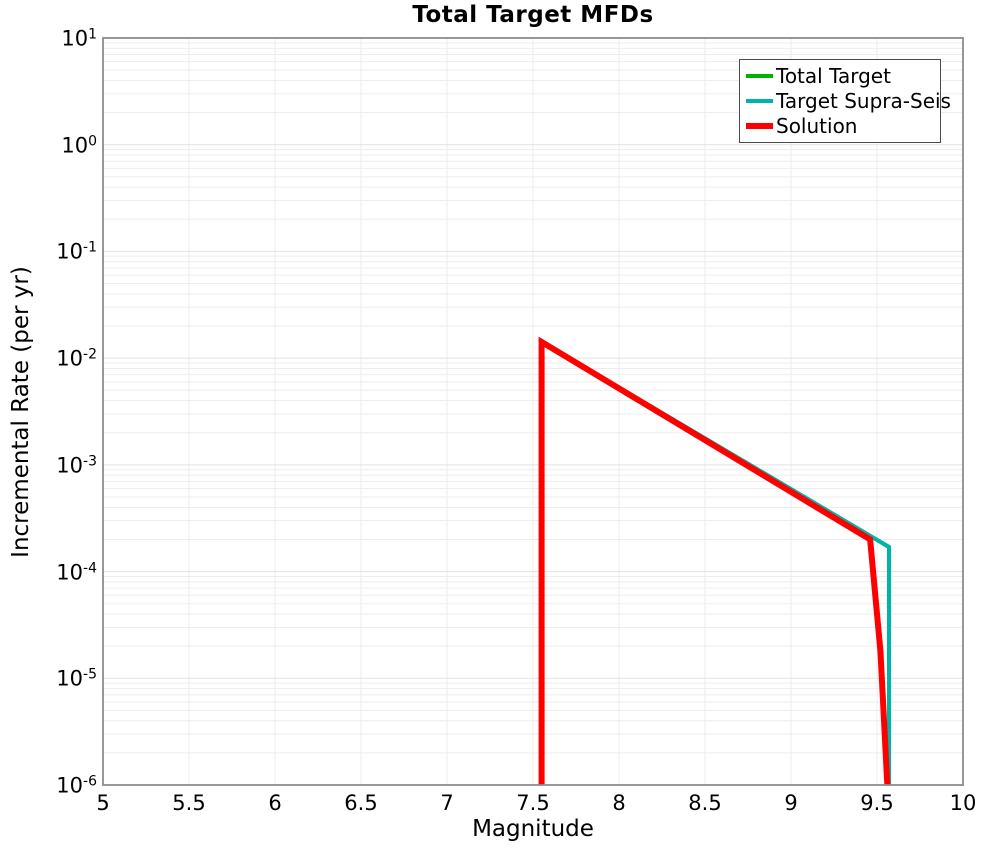 The height and width of the screenshot is (850, 1000). I want to click on x-tick-label: 9.5, so click(877, 803).